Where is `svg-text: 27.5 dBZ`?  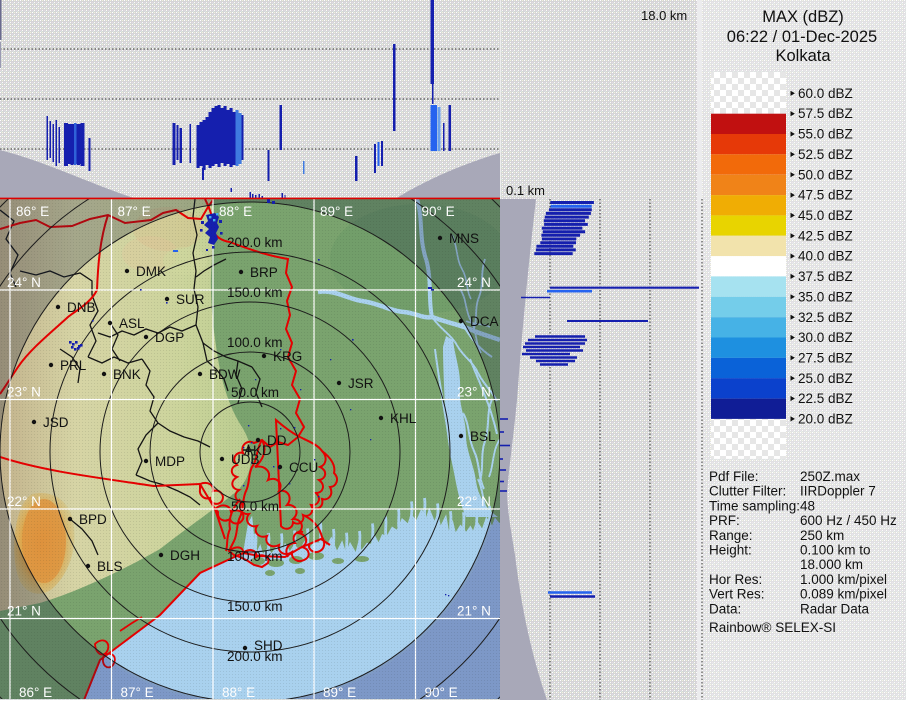
svg-text: 27.5 dBZ is located at coordinates (825, 358).